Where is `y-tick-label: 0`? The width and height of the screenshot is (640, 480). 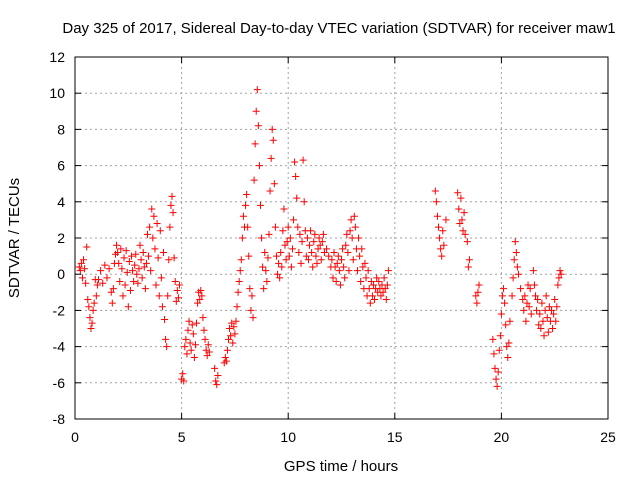 y-tick-label: 0 is located at coordinates (61, 274).